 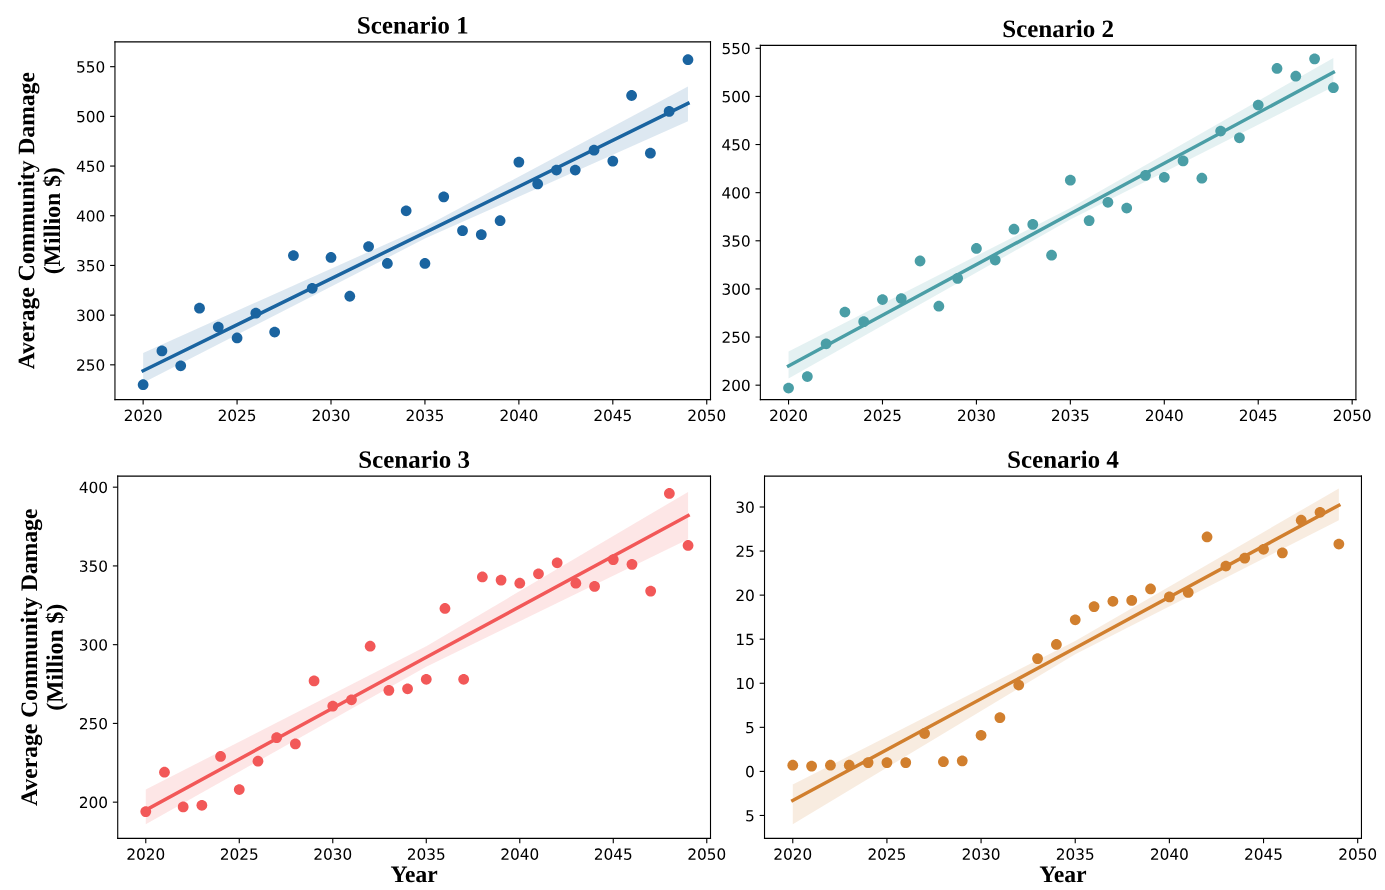 I want to click on chart-title: Scenario 3, so click(x=414, y=459).